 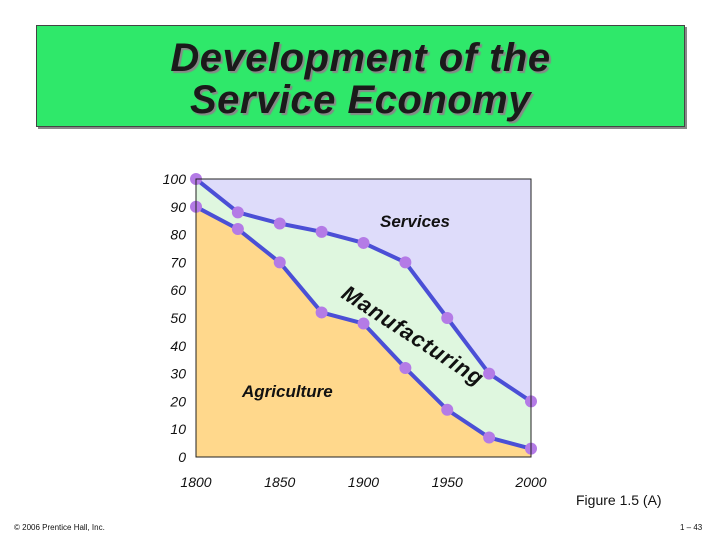 I want to click on title-line-2: Service Economy, so click(x=360, y=100).